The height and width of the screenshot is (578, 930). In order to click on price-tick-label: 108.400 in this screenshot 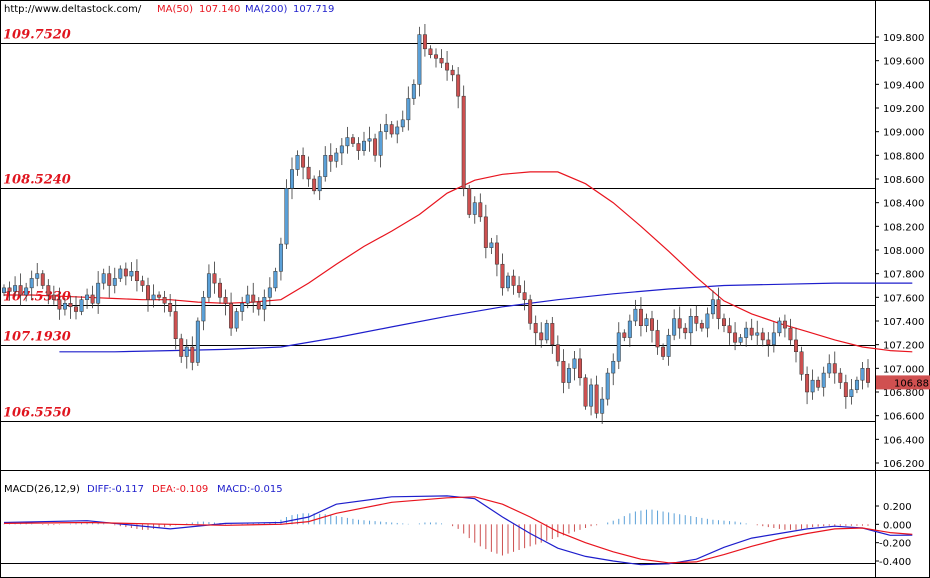, I will do `click(903, 204)`.